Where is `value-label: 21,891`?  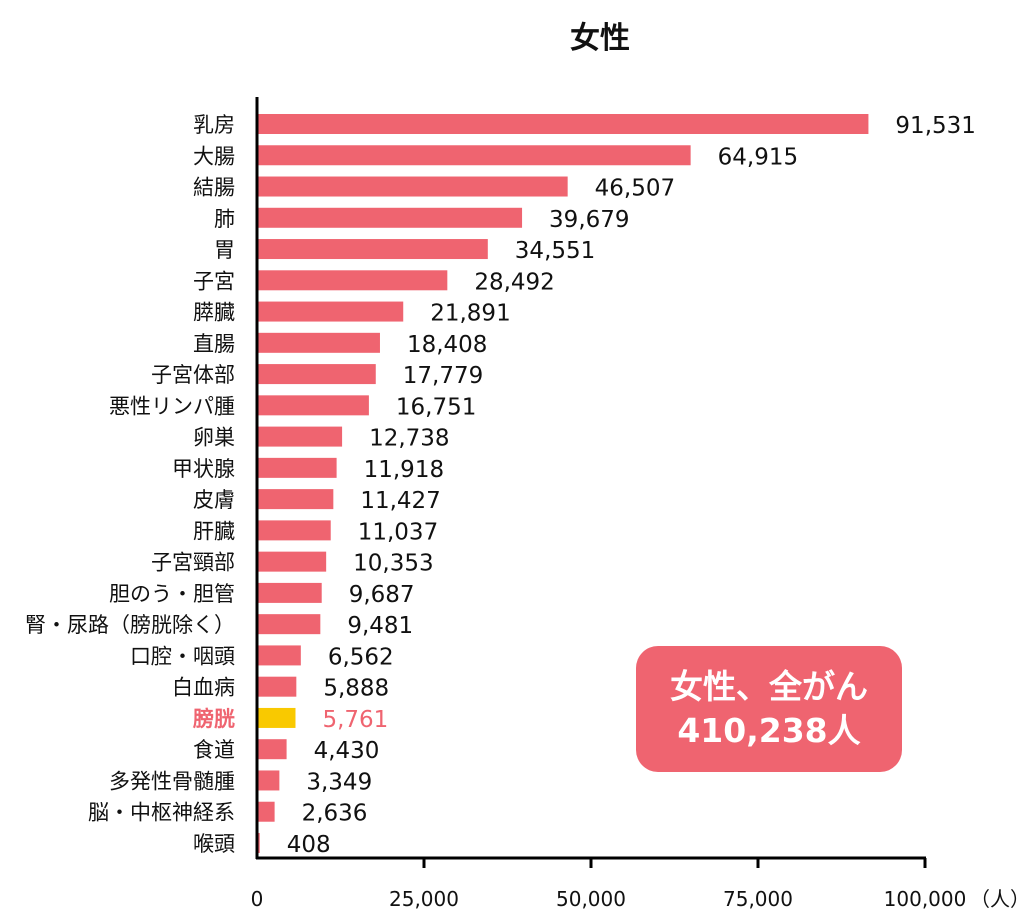 value-label: 21,891 is located at coordinates (470, 314).